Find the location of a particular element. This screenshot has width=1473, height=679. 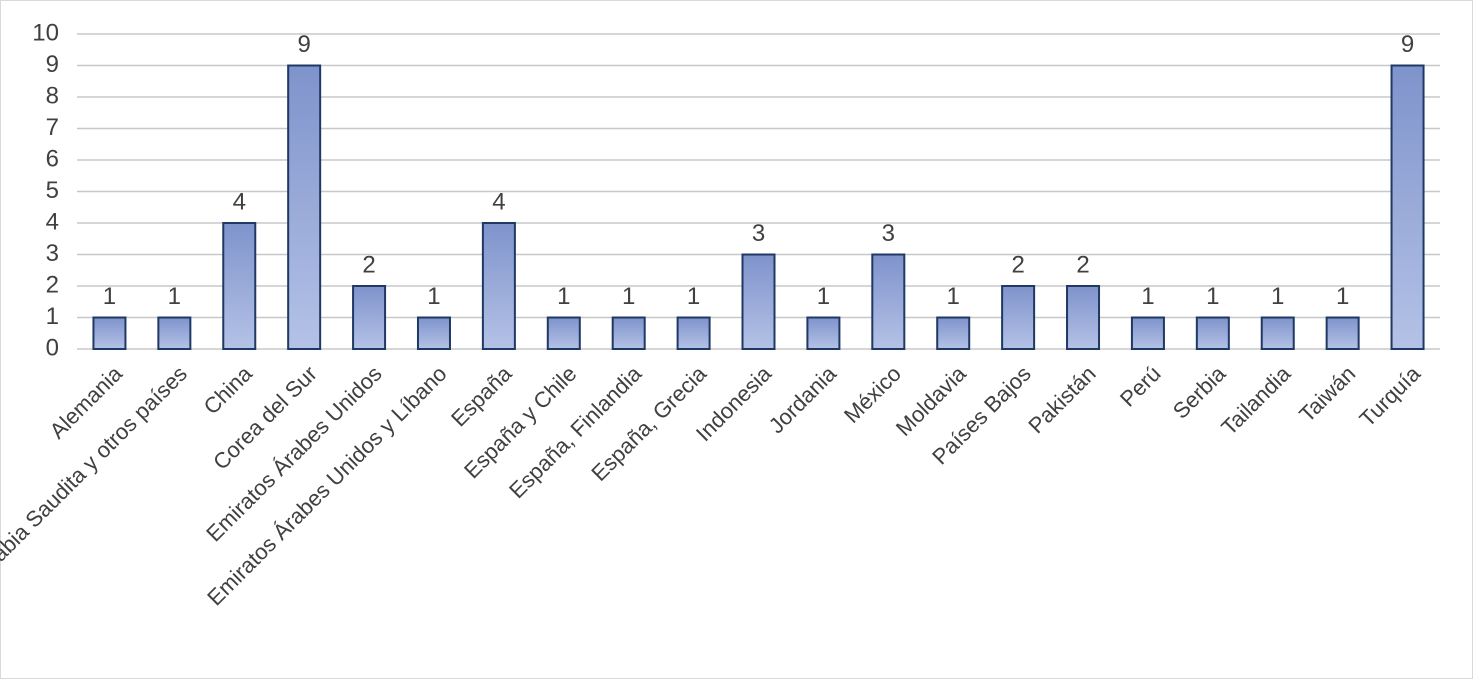

y-tick-label: 8 is located at coordinates (52, 95).